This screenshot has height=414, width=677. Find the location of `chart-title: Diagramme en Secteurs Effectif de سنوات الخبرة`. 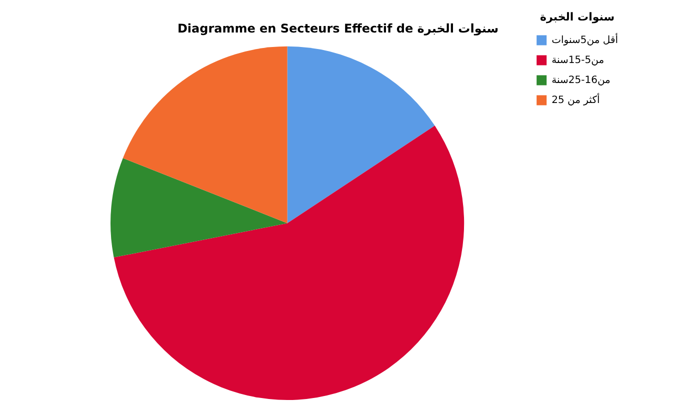

chart-title: Diagramme en Secteurs Effectif de سنوات الخبرة is located at coordinates (338, 28).